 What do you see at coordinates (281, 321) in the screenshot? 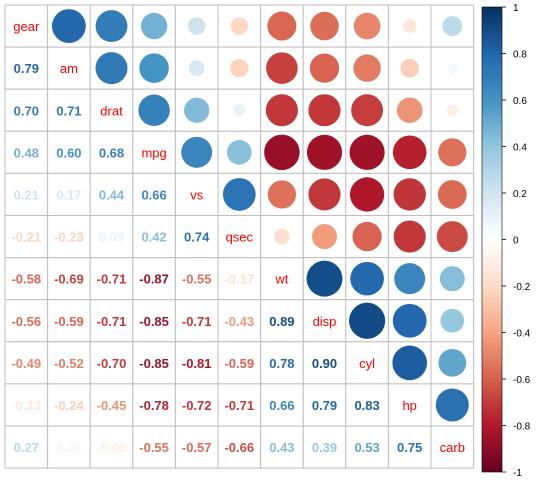
I see `correlation-value: 0.89` at bounding box center [281, 321].